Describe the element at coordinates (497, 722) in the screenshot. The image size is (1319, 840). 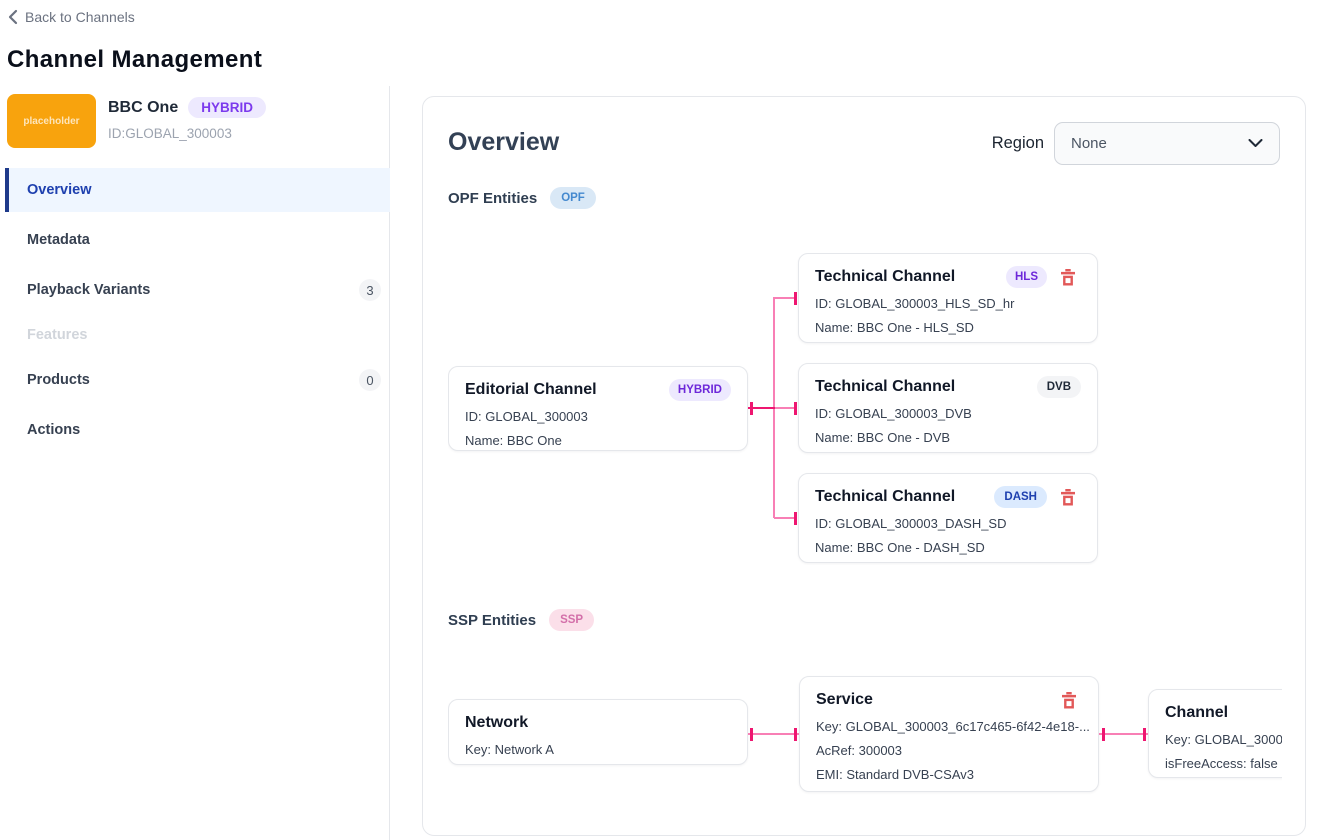
I see `card-title: Network` at that location.